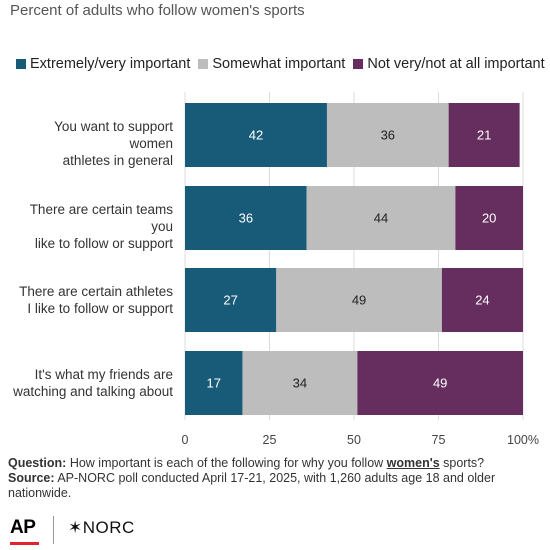 This screenshot has width=550, height=550. I want to click on data-label: 21, so click(484, 135).